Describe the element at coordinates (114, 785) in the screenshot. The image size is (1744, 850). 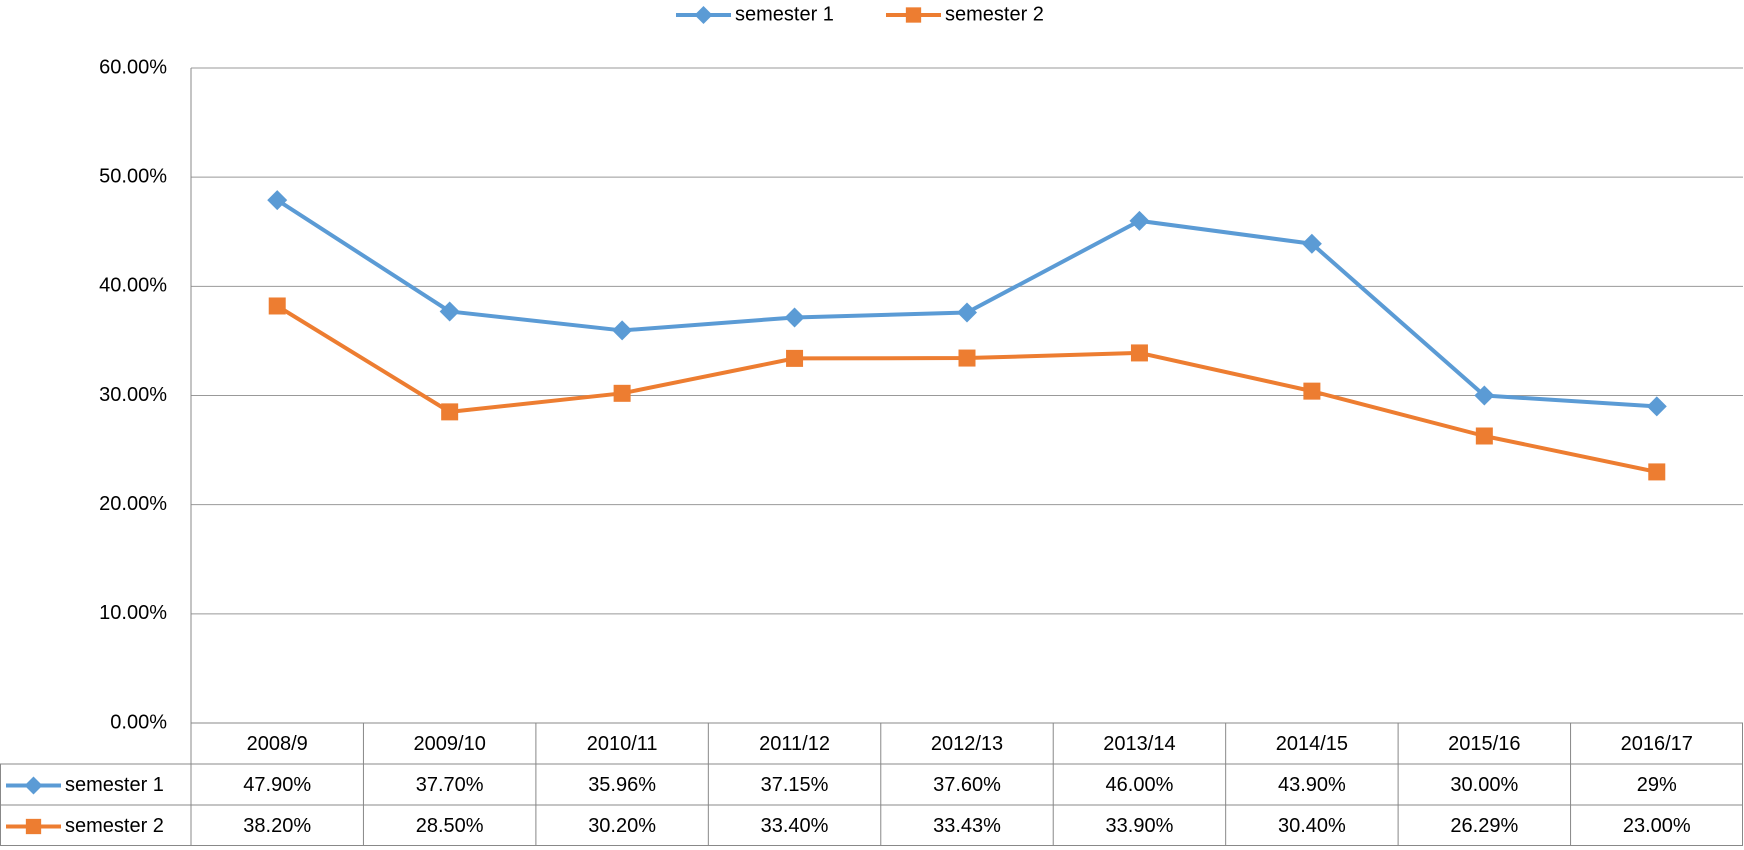
I see `table-series-name: semester 1` at that location.